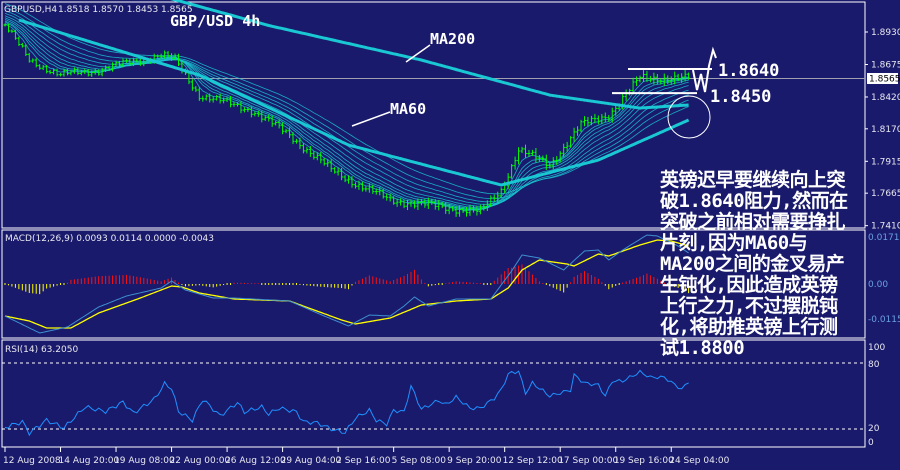  What do you see at coordinates (30, 10) in the screenshot?
I see `symbol-label: GBPUSD,H4` at bounding box center [30, 10].